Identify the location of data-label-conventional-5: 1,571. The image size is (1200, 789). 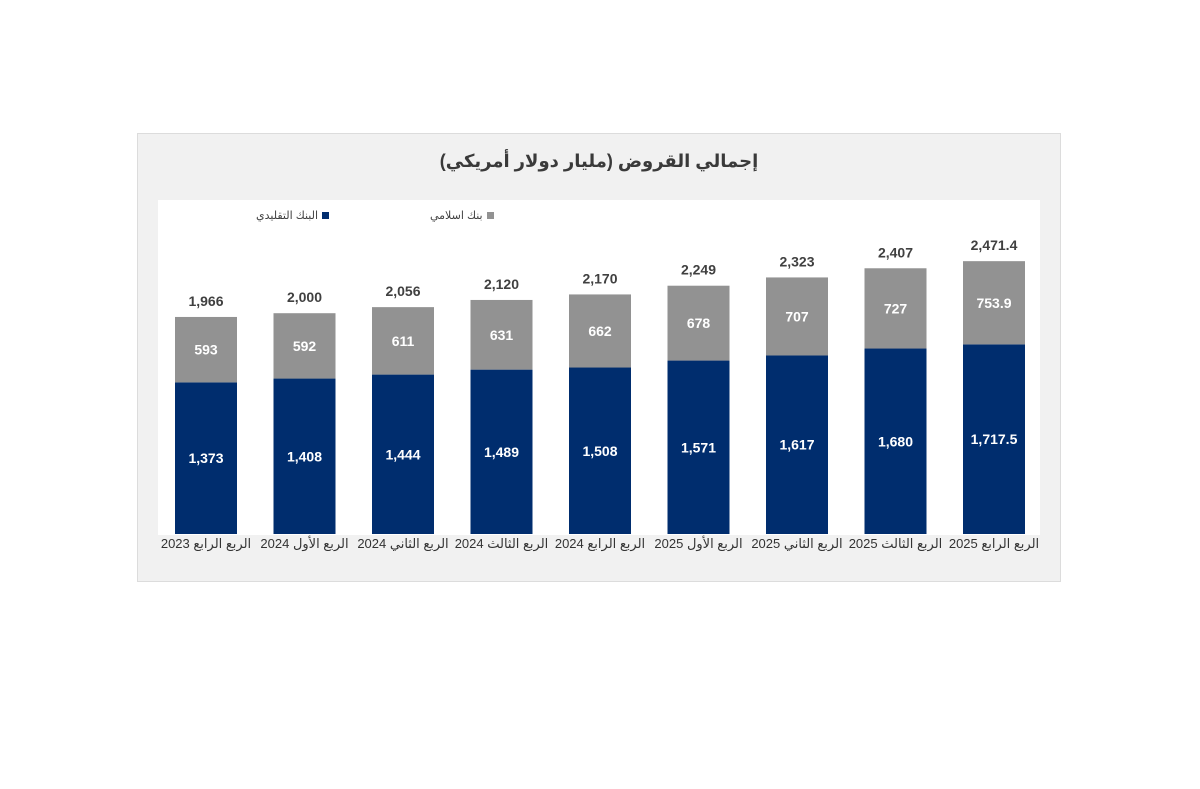
(698, 447).